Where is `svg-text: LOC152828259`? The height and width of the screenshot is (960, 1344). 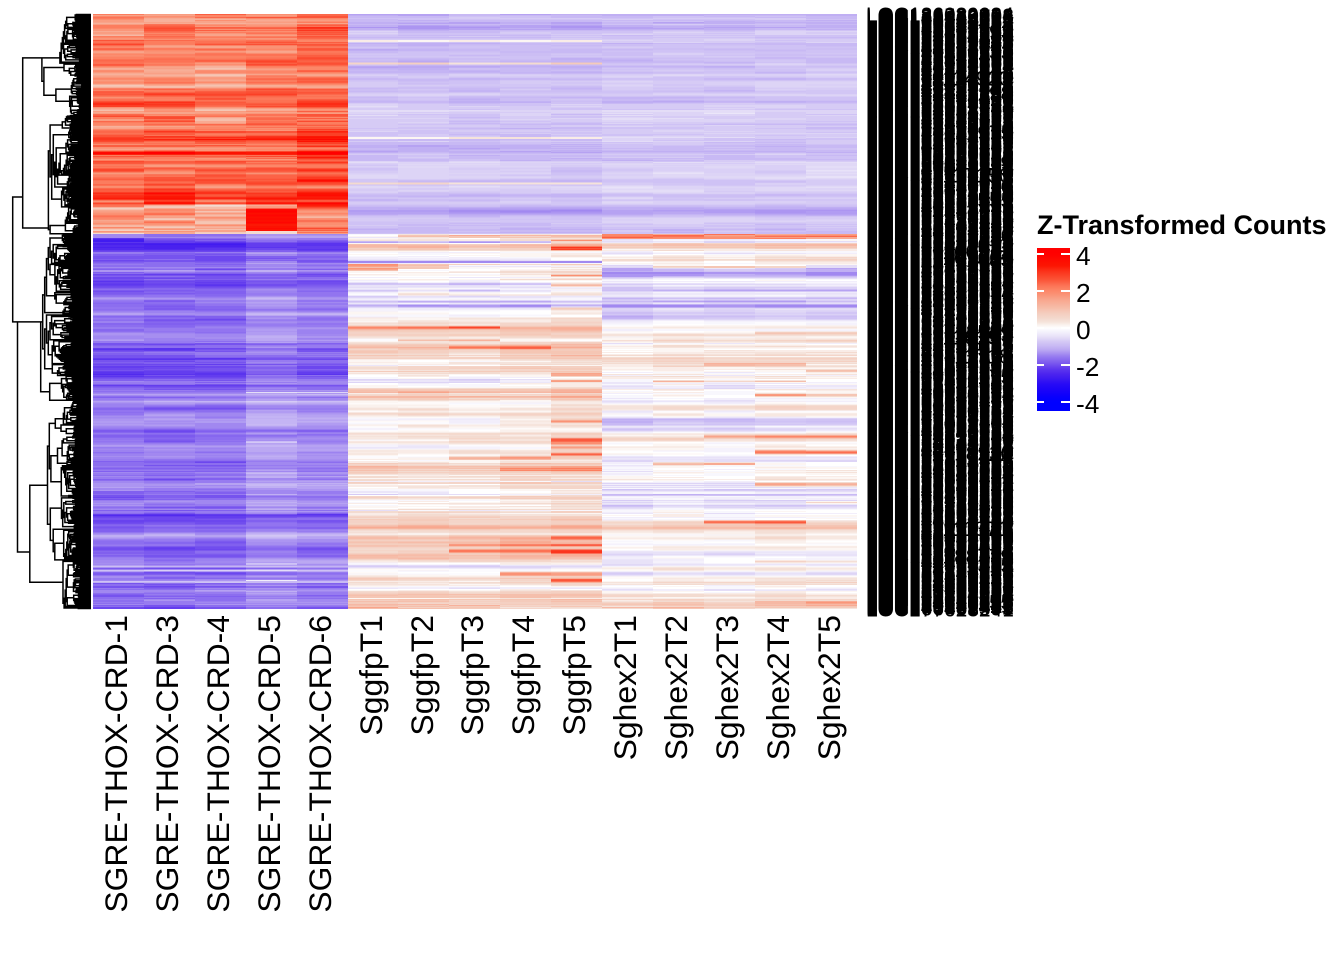
svg-text: LOC152828259 is located at coordinates (940, 464).